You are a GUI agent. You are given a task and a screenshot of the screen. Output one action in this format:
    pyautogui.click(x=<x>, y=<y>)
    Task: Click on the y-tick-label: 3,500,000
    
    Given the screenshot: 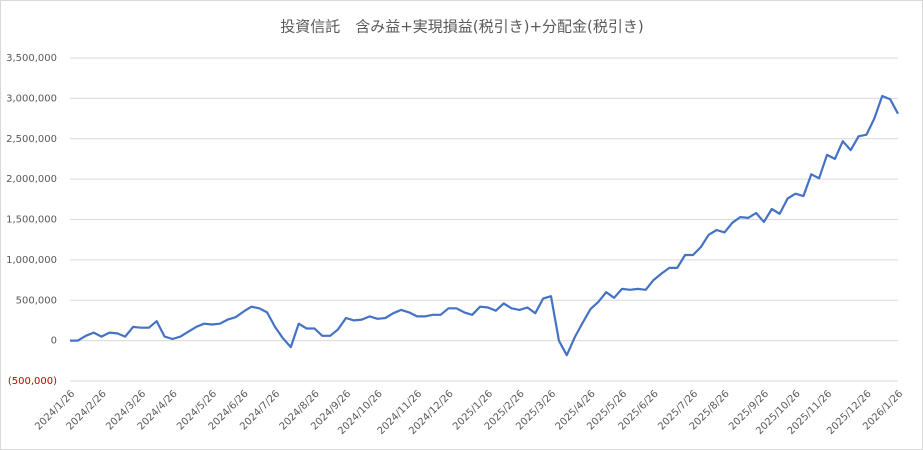 What is the action you would take?
    pyautogui.click(x=31, y=58)
    